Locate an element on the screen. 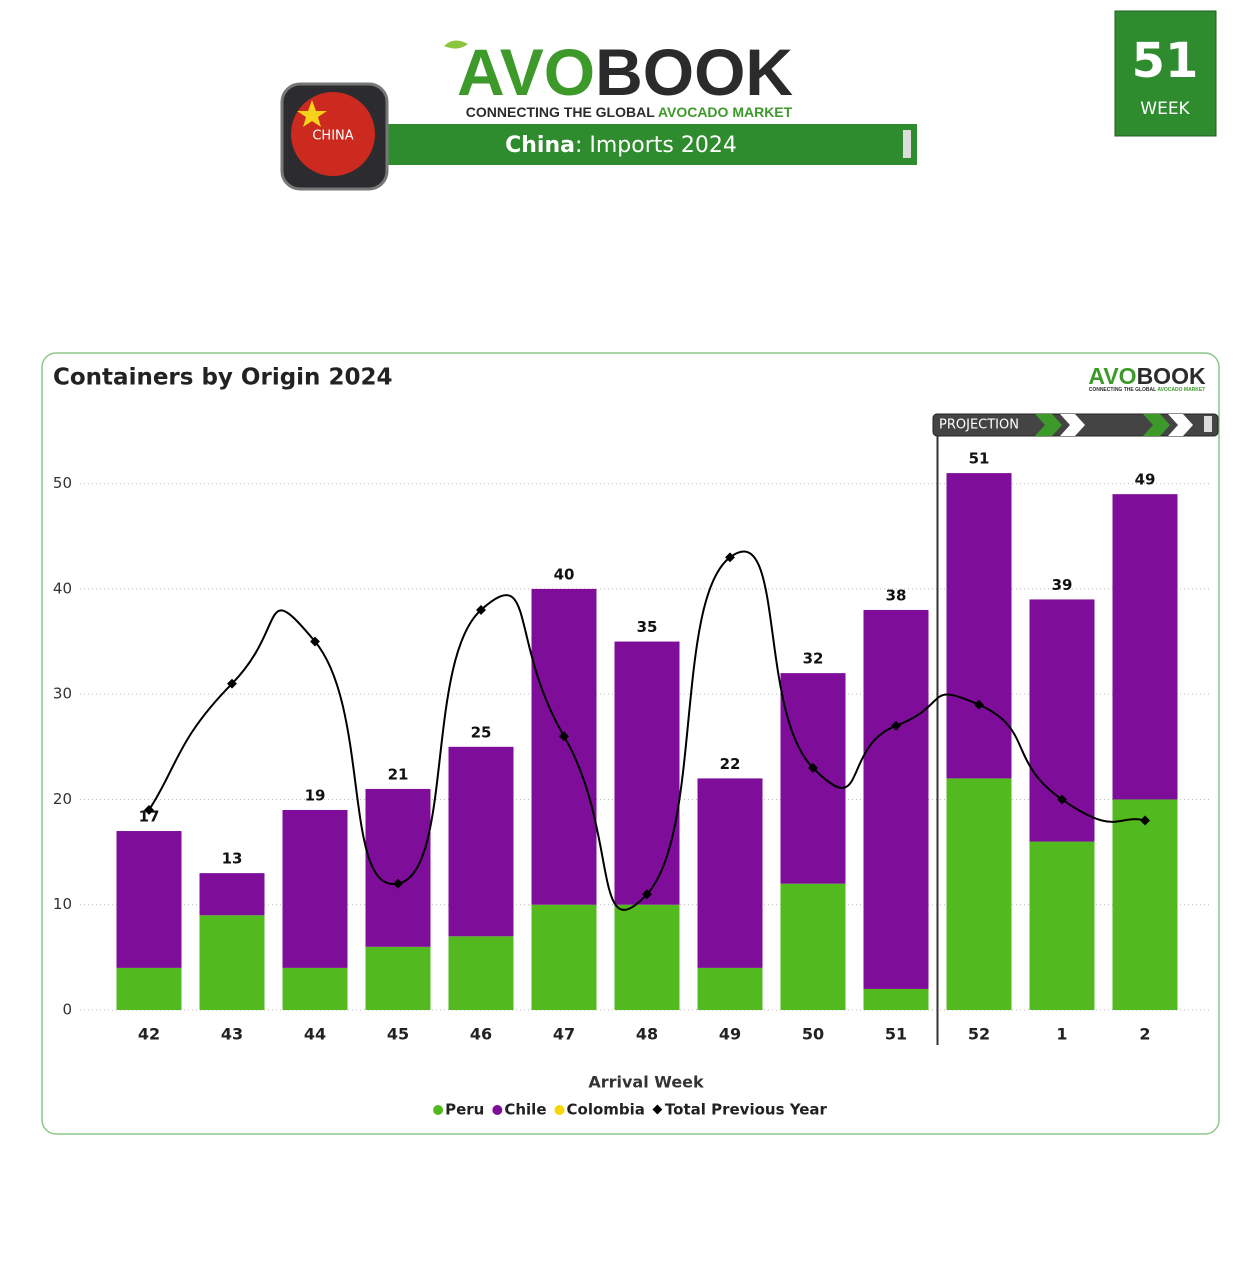 This screenshot has width=1260, height=1280. tagline: CONNECTING THE GLOBAL AVOCADO MARKET is located at coordinates (629, 112).